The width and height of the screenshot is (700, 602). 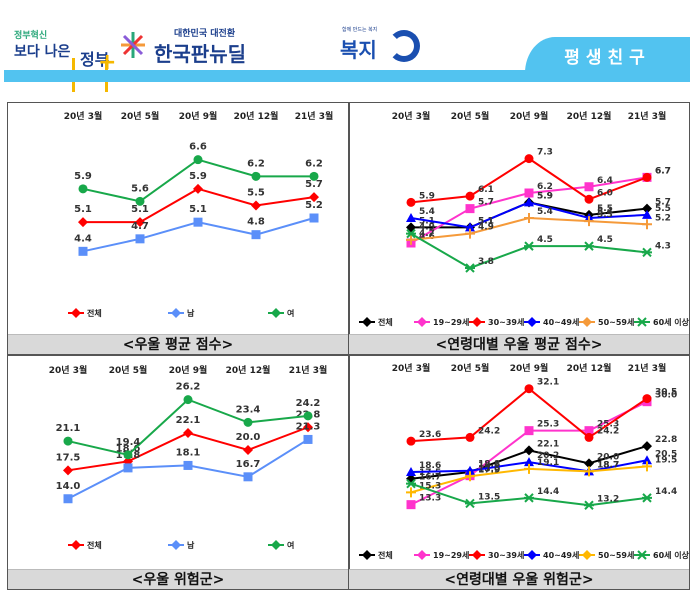 I want to click on data-label: 4.4, so click(x=83, y=238).